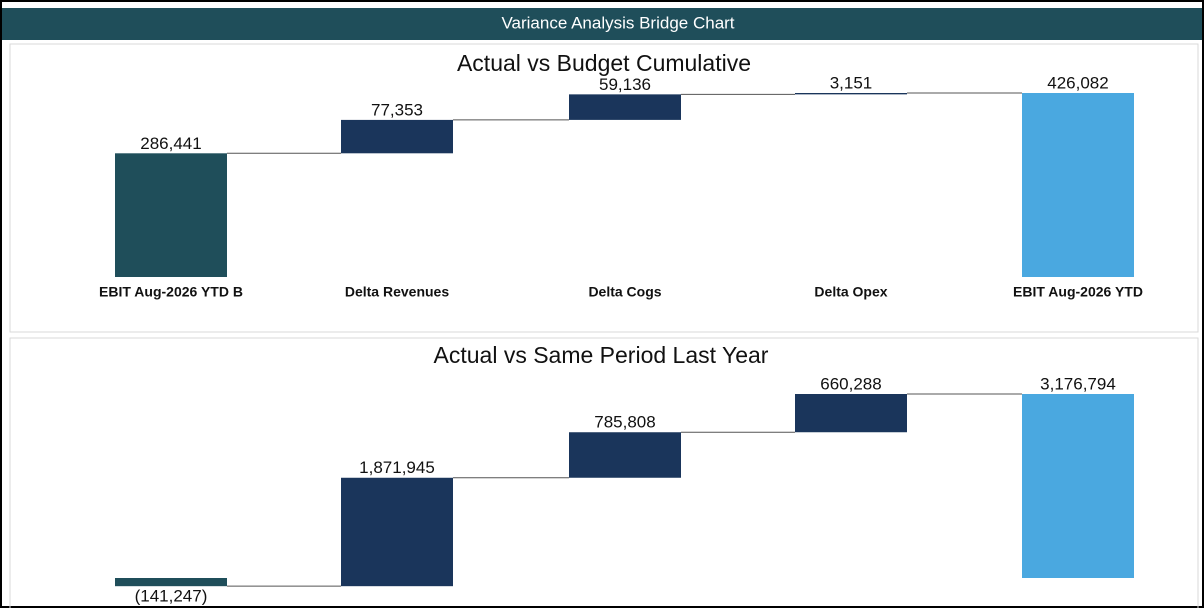  I want to click on x-tick-label: EBIT Aug-2026 YTD, so click(1078, 292).